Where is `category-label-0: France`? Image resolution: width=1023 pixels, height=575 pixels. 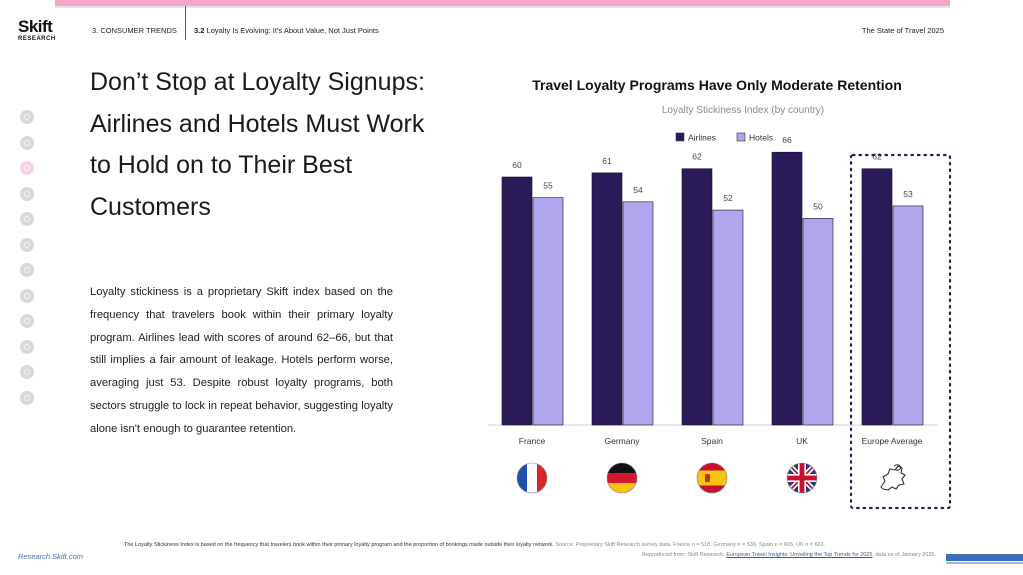
category-label-0: France is located at coordinates (532, 441).